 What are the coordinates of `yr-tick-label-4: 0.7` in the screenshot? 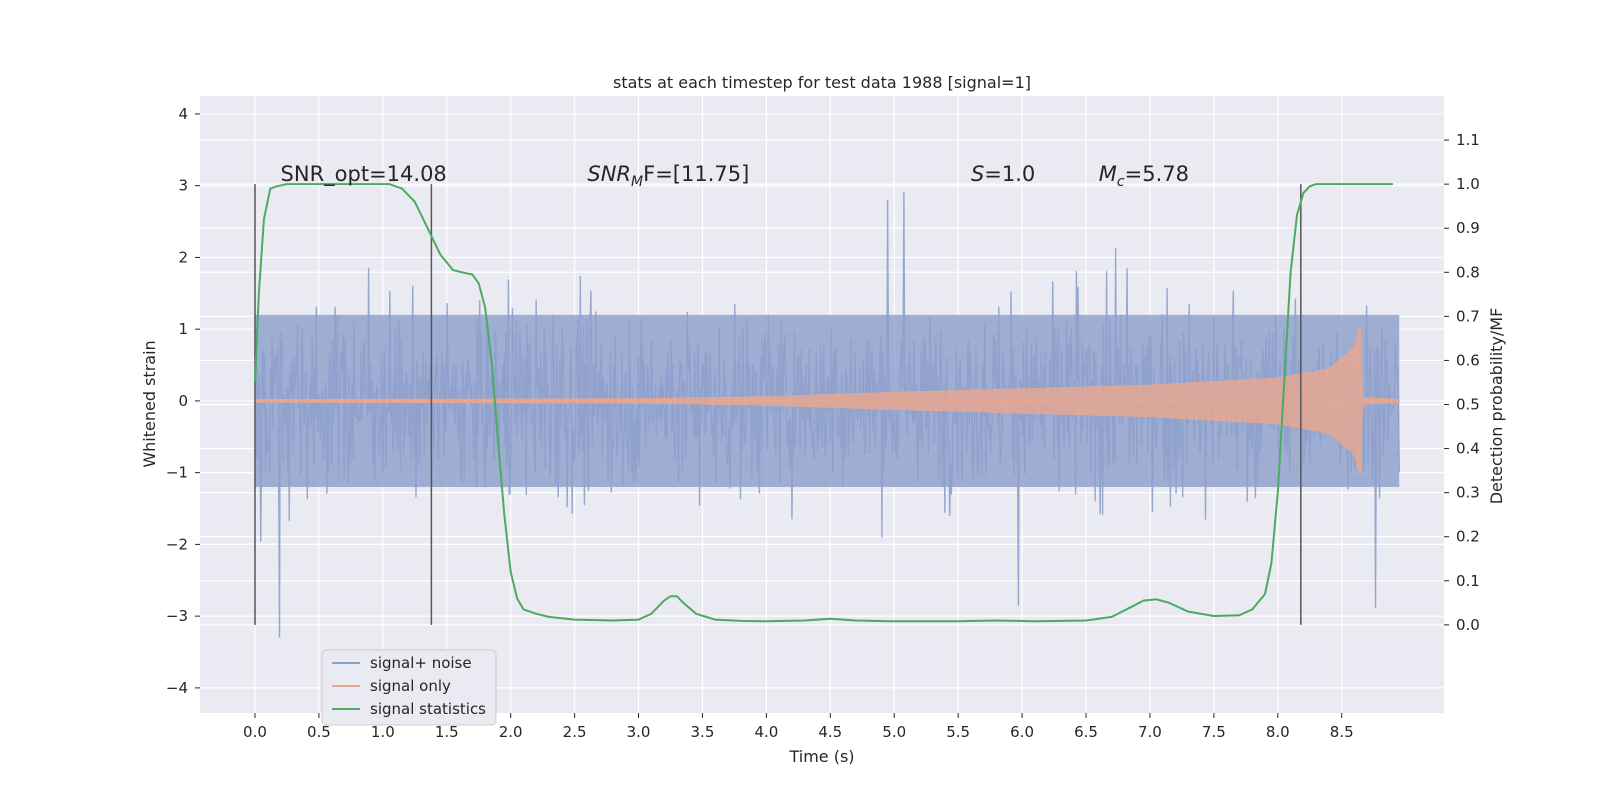 It's located at (1468, 316).